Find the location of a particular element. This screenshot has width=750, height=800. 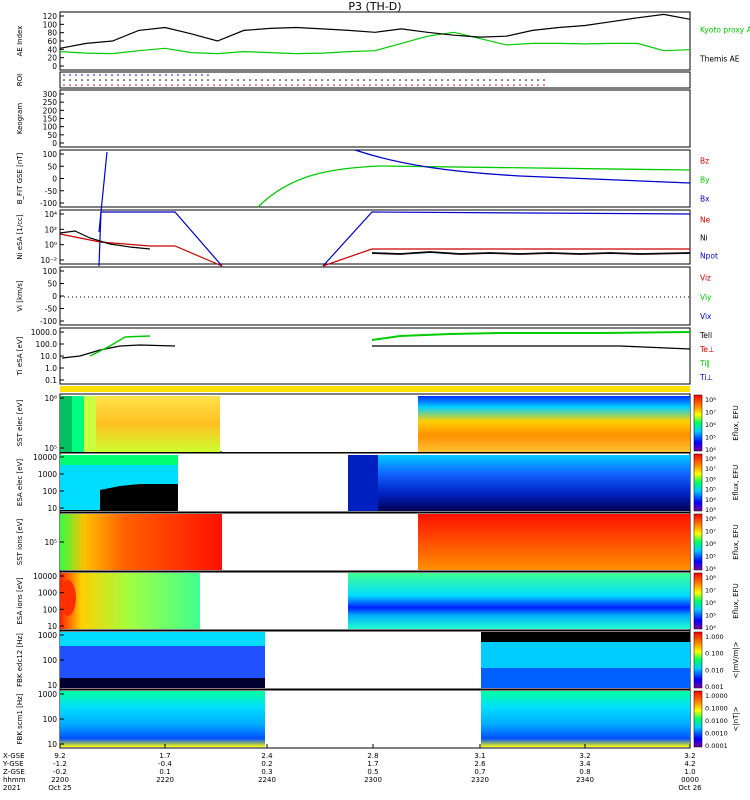

ytick-label: 10000 is located at coordinates (45, 576).